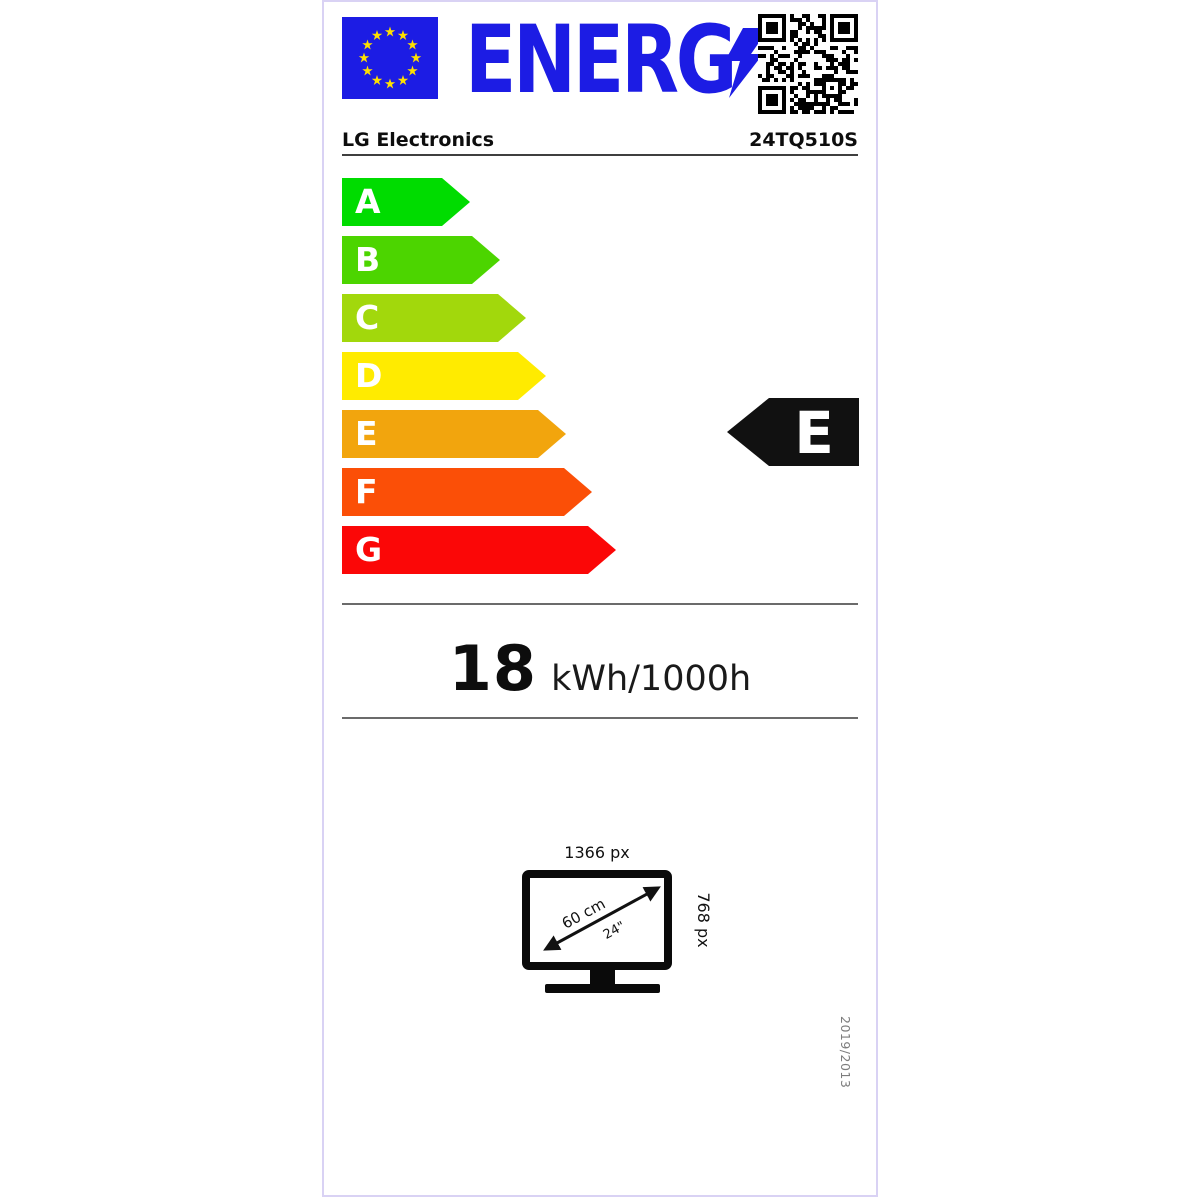 The image size is (1200, 1200). What do you see at coordinates (369, 549) in the screenshot?
I see `class-letter: G` at bounding box center [369, 549].